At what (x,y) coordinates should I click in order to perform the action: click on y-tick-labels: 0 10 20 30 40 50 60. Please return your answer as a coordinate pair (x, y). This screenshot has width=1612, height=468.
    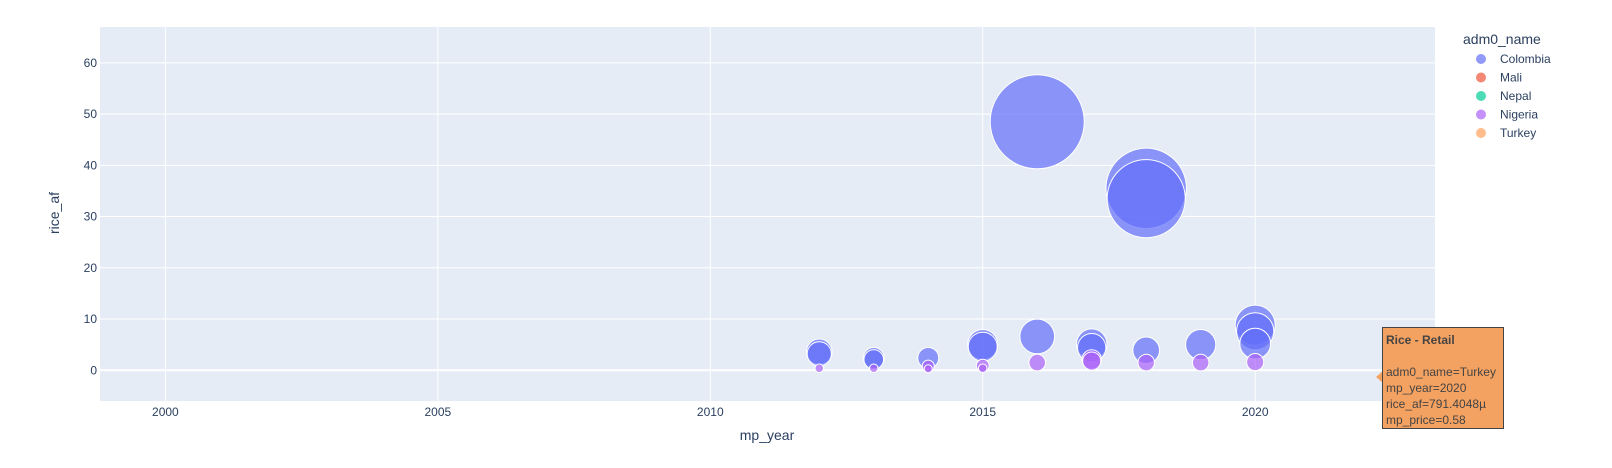
    Looking at the image, I should click on (91, 216).